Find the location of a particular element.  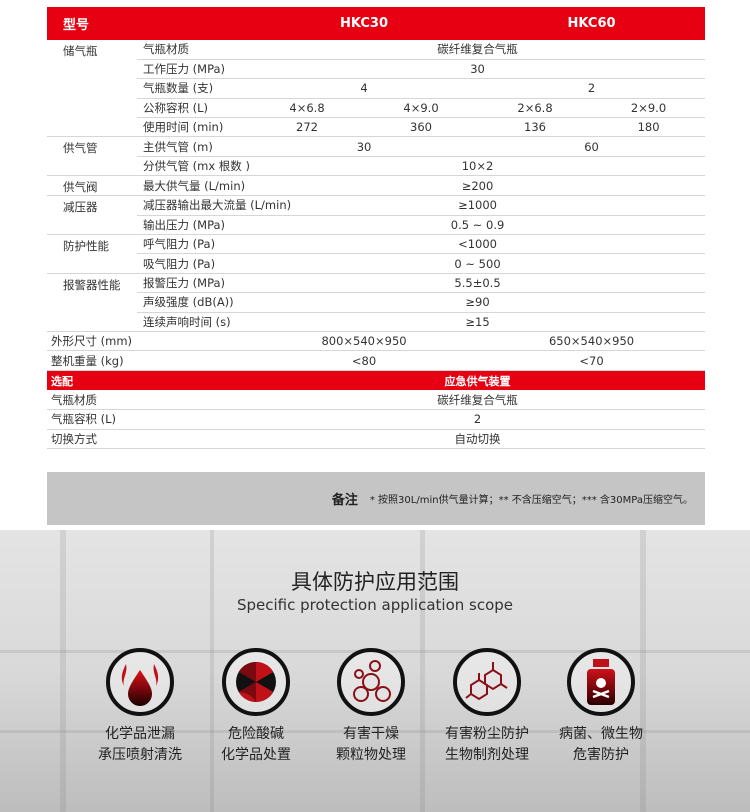

row-value: 4×6.8 is located at coordinates (307, 108).